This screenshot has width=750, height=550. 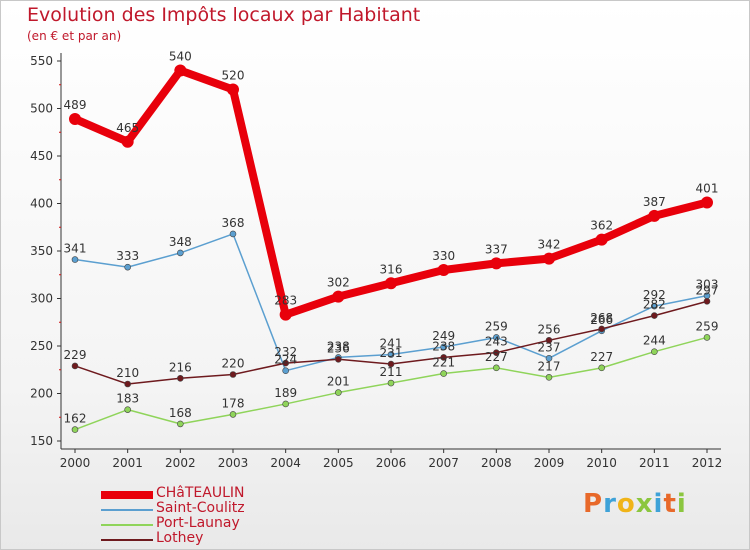 What do you see at coordinates (233, 463) in the screenshot?
I see `x-tick-label: 2003` at bounding box center [233, 463].